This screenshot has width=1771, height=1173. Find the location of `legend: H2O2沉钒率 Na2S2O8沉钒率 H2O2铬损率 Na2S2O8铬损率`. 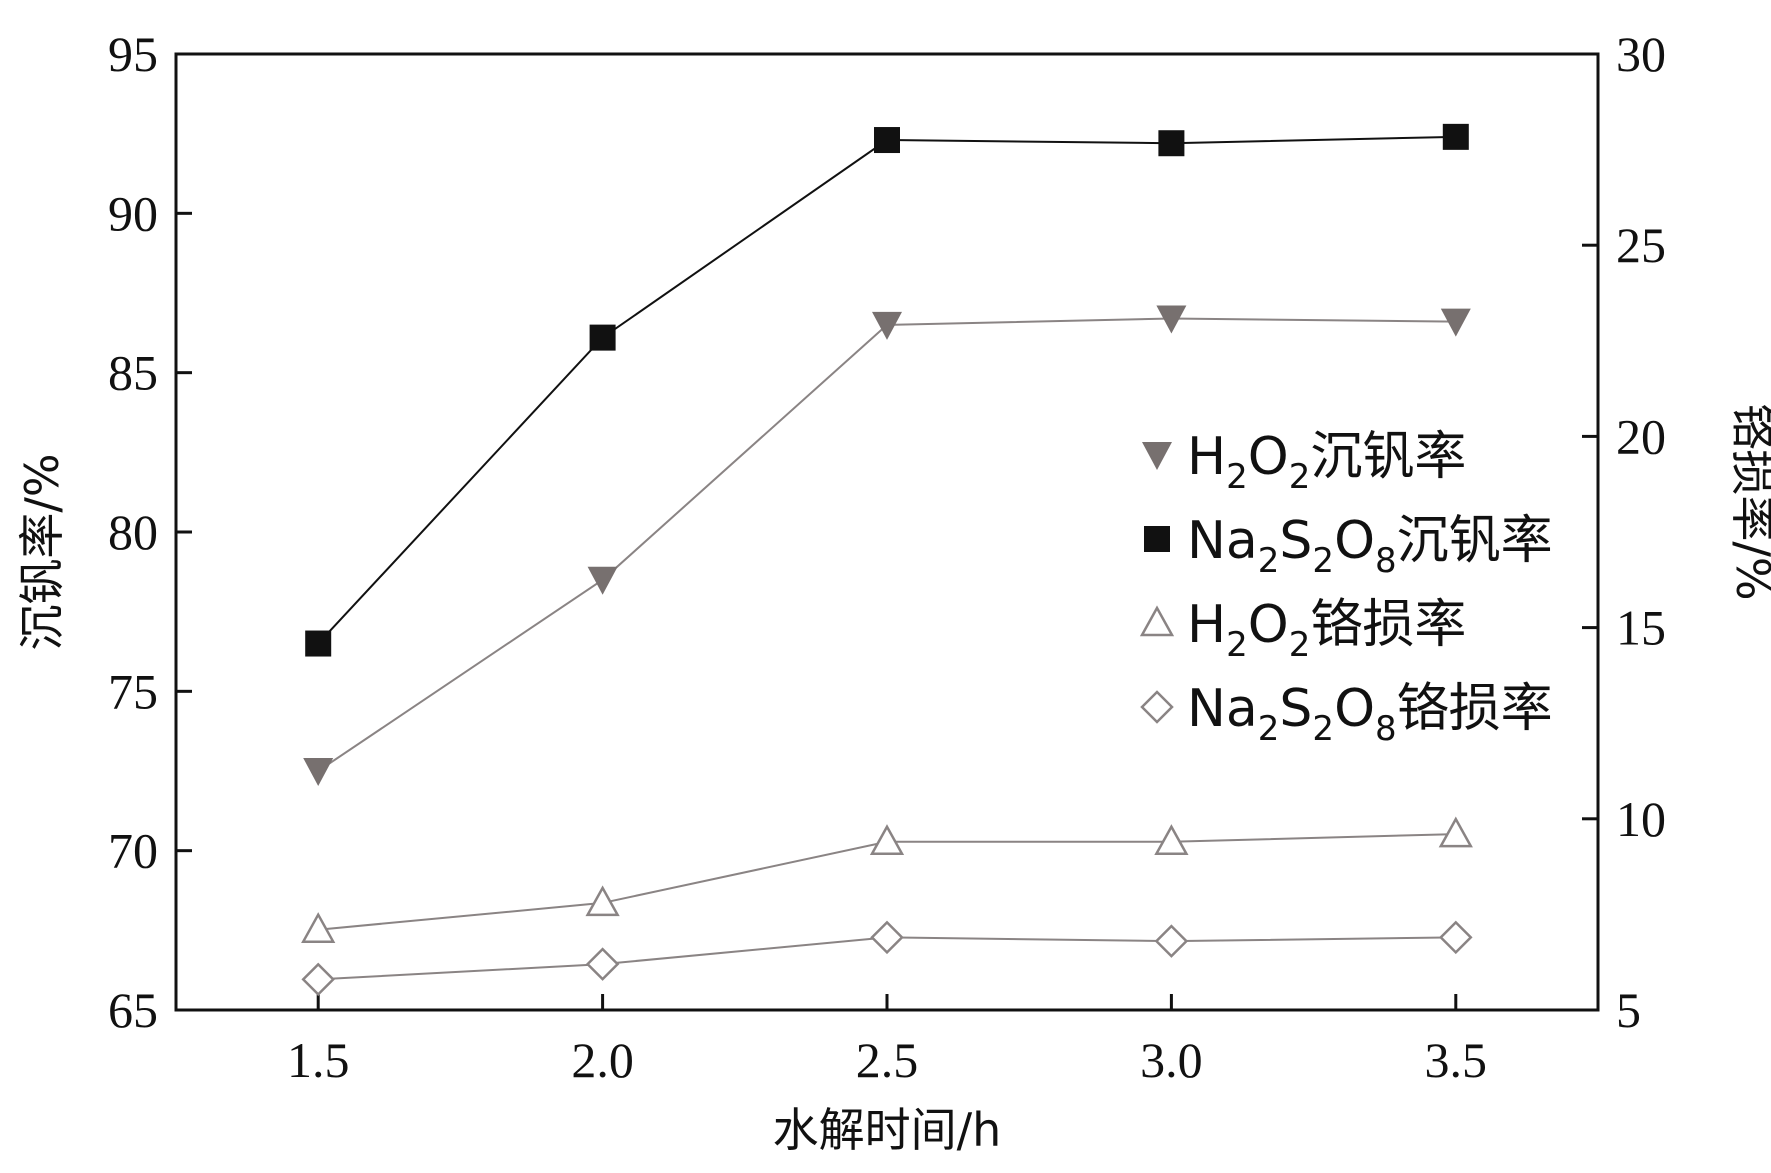

legend: H2O2沉钒率 Na2S2O8沉钒率 H2O2铬损率 Na2S2O8铬损率 is located at coordinates (1346, 588).